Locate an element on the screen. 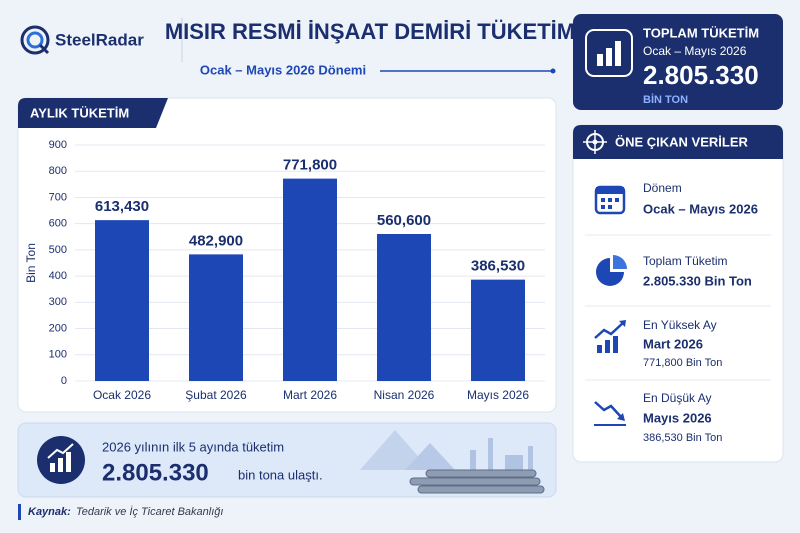  total-icon is located at coordinates (609, 53).